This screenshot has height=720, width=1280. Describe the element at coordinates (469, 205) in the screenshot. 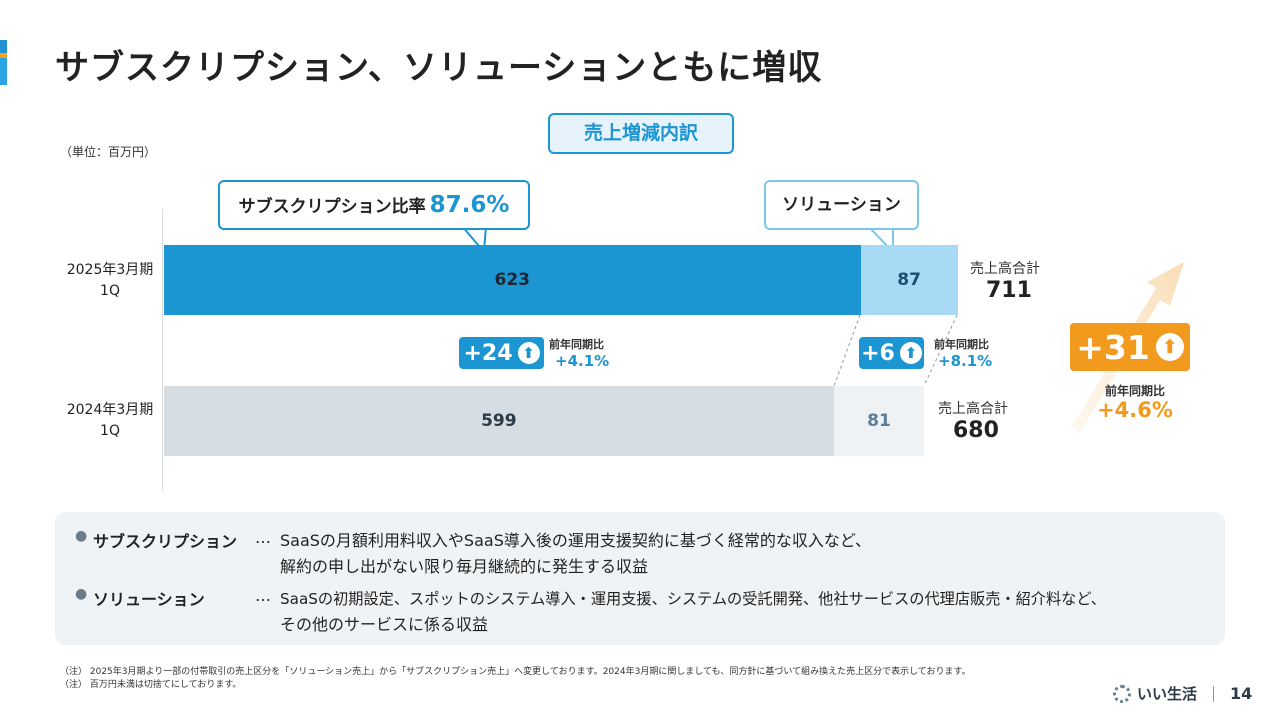

I see `subscription-ratio-value: 87.6%` at that location.